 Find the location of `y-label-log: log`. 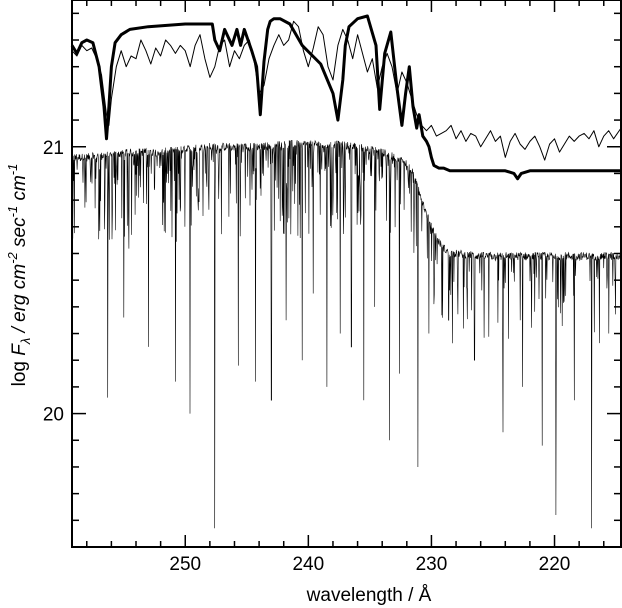

y-label-log: log is located at coordinates (19, 371).